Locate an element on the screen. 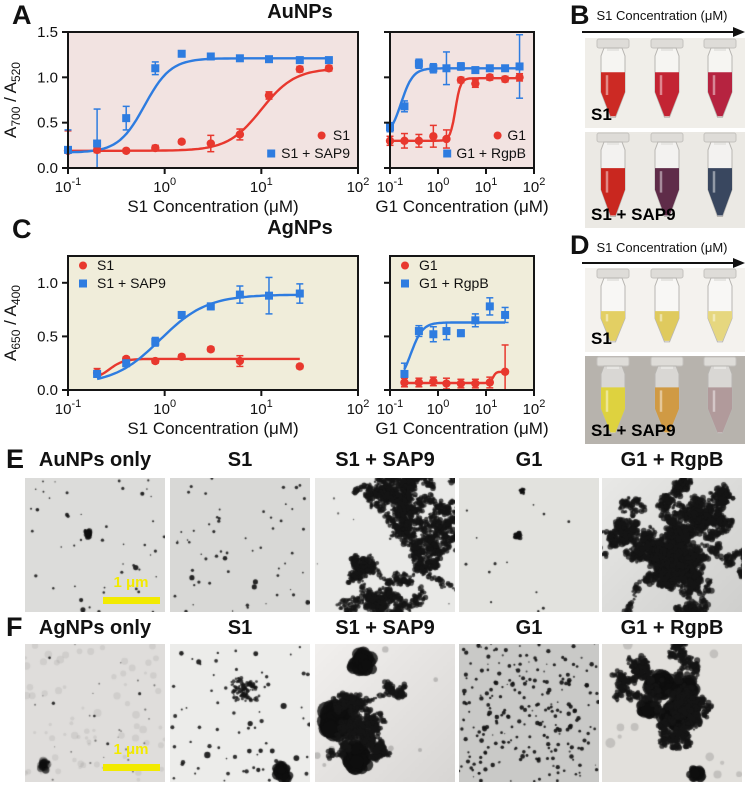  tem-label-e-g1: G1 is located at coordinates (529, 460).